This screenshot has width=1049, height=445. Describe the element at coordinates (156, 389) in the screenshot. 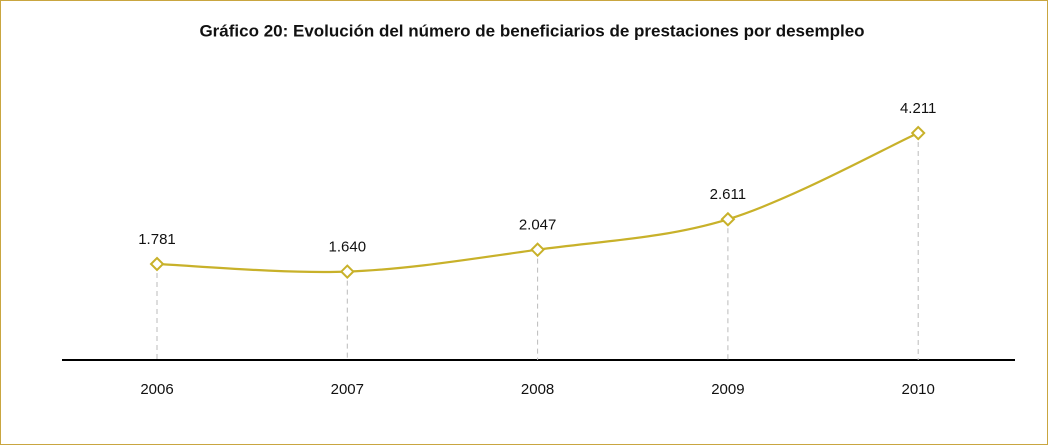

I see `x-tick-label: 2006` at that location.